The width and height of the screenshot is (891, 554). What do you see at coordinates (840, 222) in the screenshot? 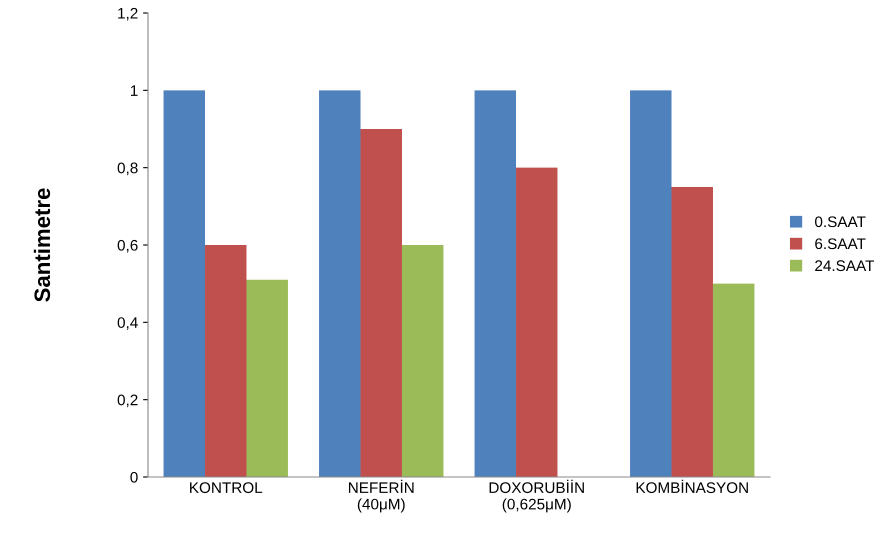
I see `legend-label: 0.SAAT` at bounding box center [840, 222].